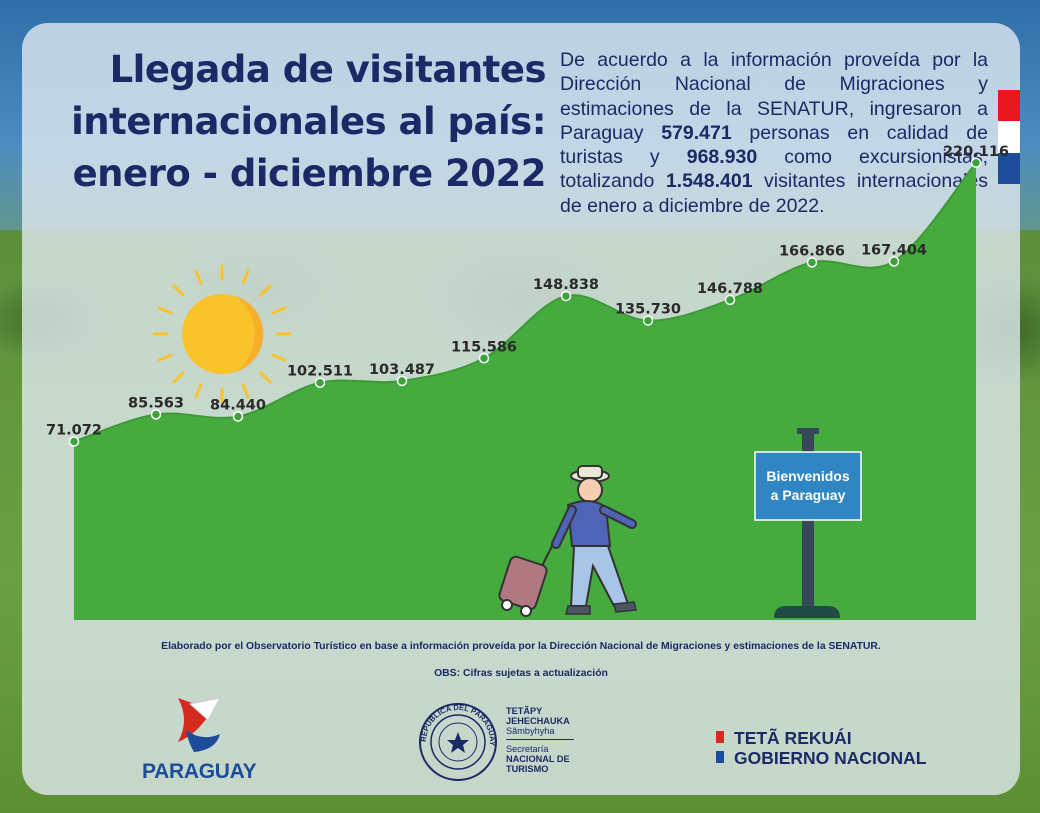  Describe the element at coordinates (484, 358) in the screenshot. I see `data-point-junio` at that location.